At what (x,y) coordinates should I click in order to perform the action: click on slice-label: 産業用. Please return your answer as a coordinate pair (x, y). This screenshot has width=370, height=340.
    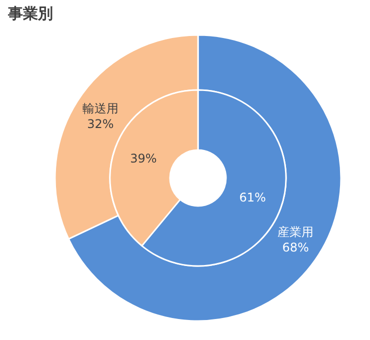
    Looking at the image, I should click on (296, 232).